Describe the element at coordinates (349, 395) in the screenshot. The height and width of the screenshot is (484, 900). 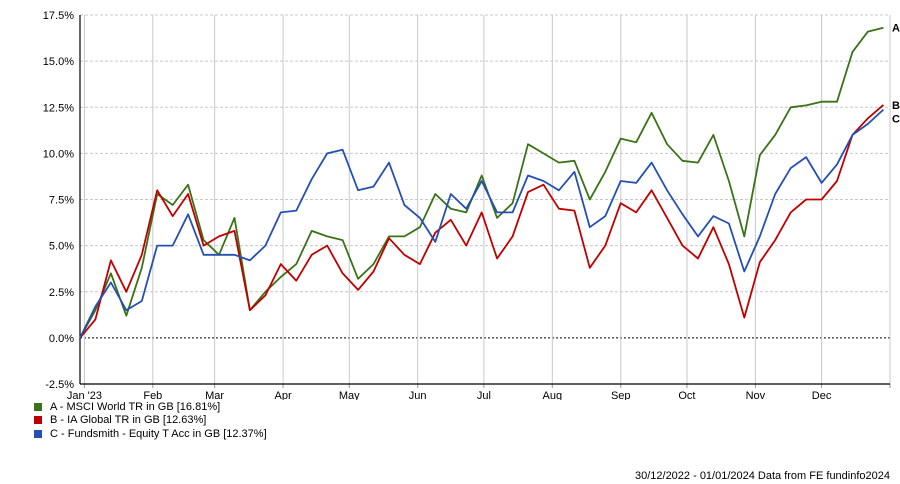
I see `x-tick-label: May` at that location.